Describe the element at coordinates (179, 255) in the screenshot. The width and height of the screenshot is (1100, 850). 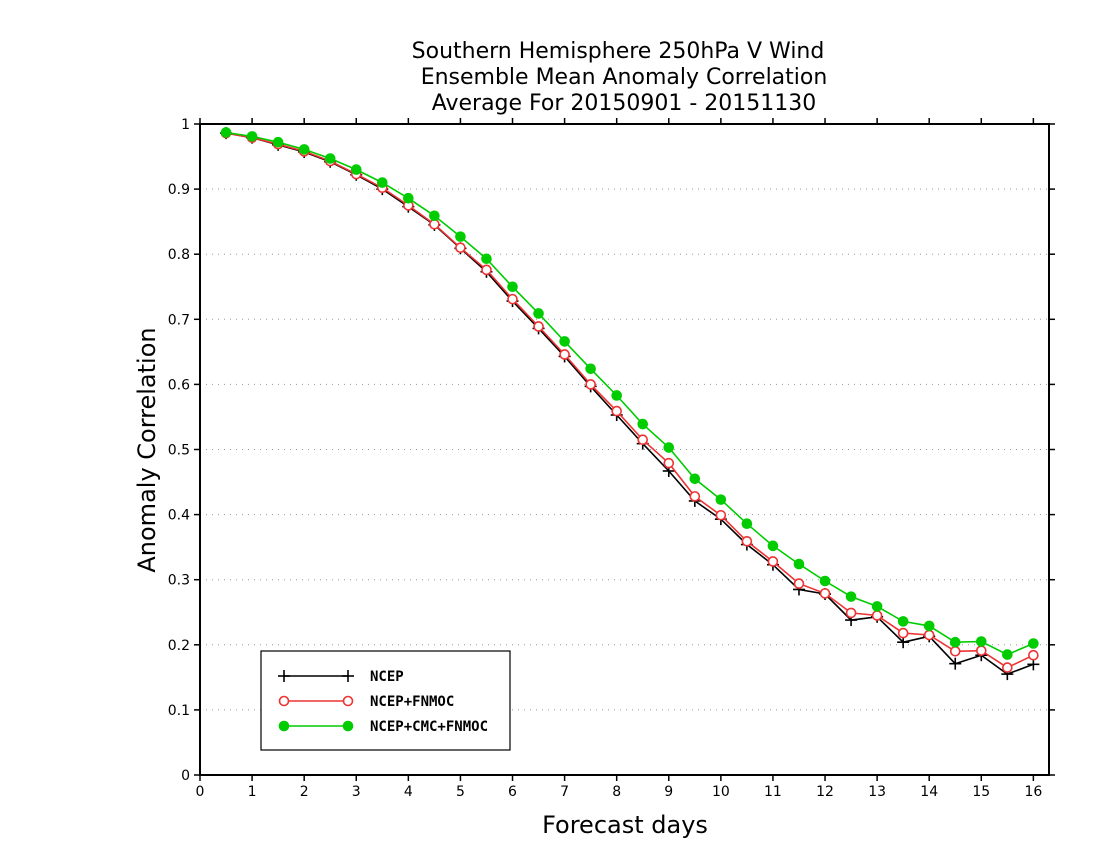
I see `y-tick-label-8: 0.8` at that location.